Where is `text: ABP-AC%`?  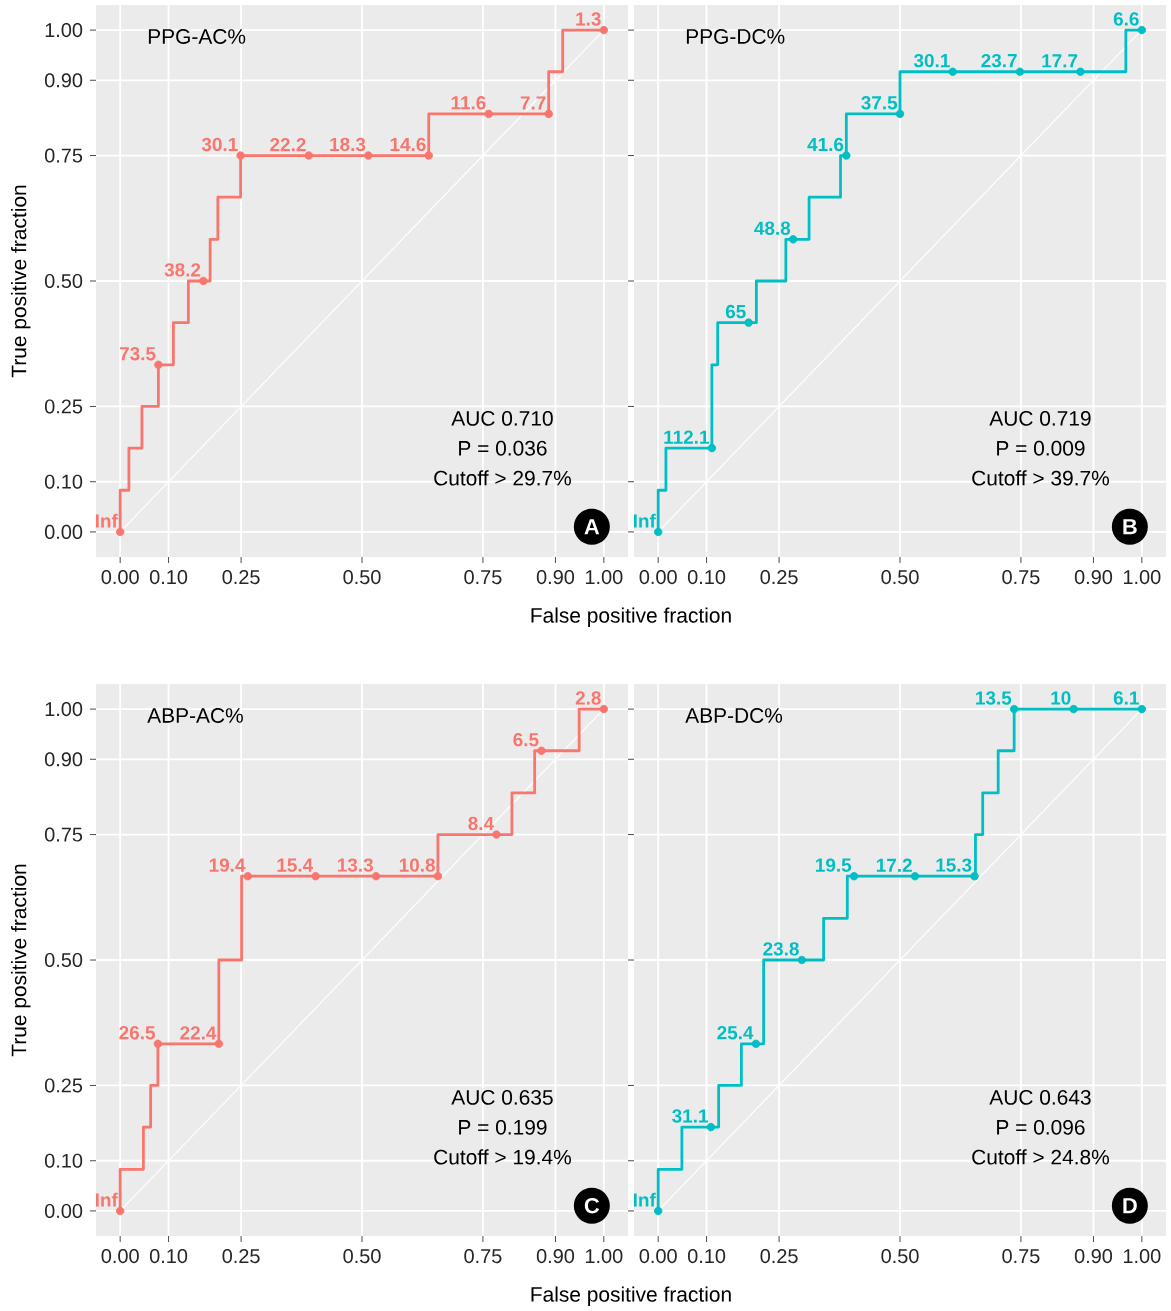 text: ABP-AC% is located at coordinates (195, 715).